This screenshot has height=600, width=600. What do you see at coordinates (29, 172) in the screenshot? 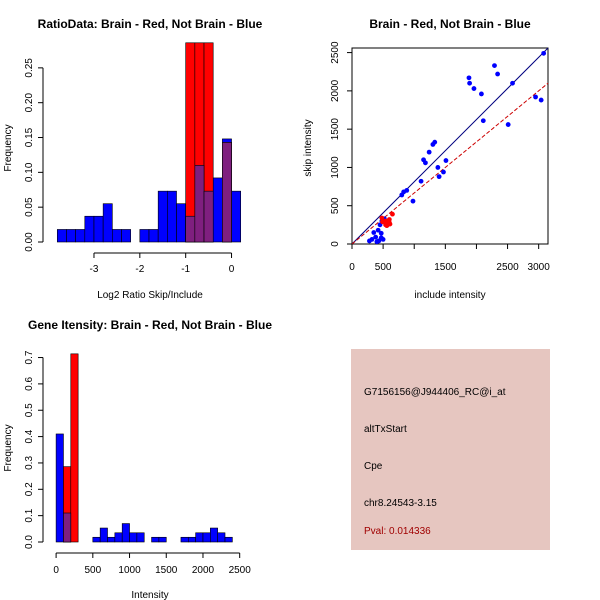
I see `y-tick-label: 0.10` at bounding box center [29, 172].